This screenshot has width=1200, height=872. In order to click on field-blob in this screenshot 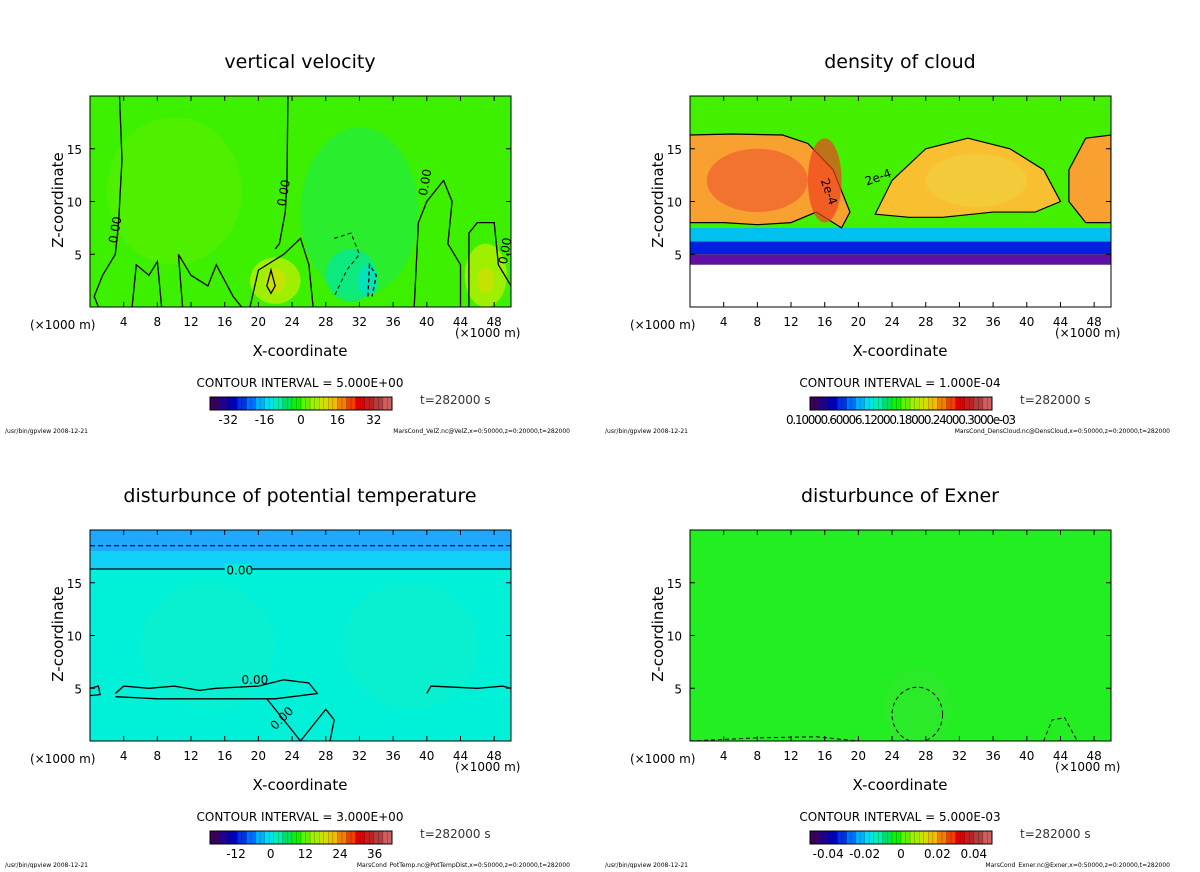, I will do `click(757, 180)`.